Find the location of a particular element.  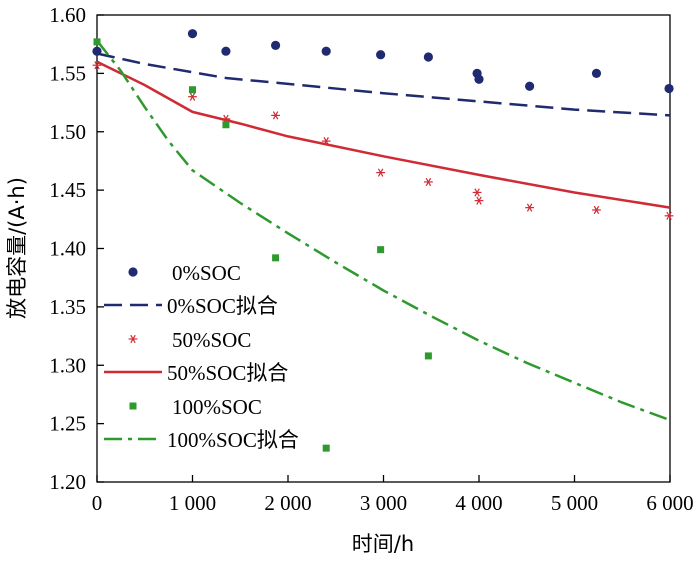

x-tick-label: 2 000 is located at coordinates (287, 503).